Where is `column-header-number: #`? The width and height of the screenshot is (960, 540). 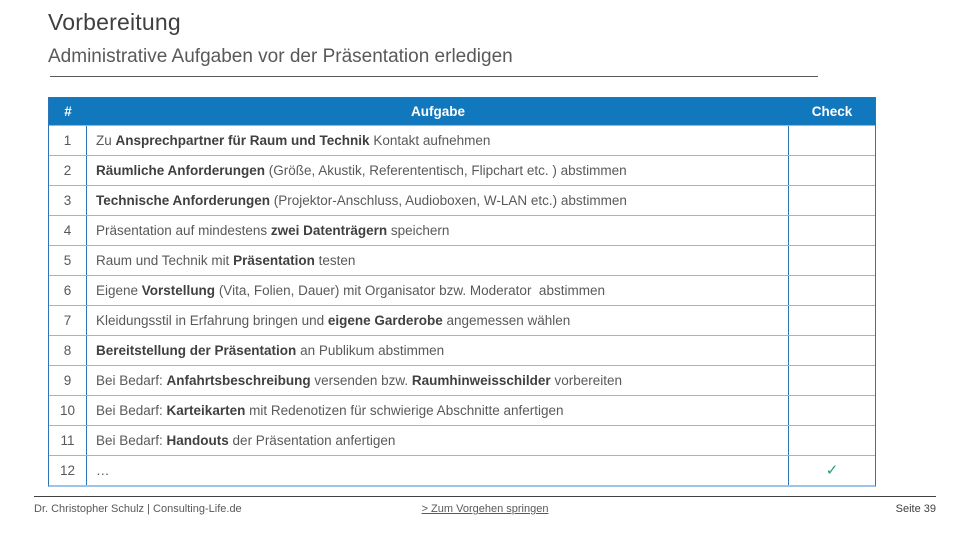 column-header-number: # is located at coordinates (68, 111).